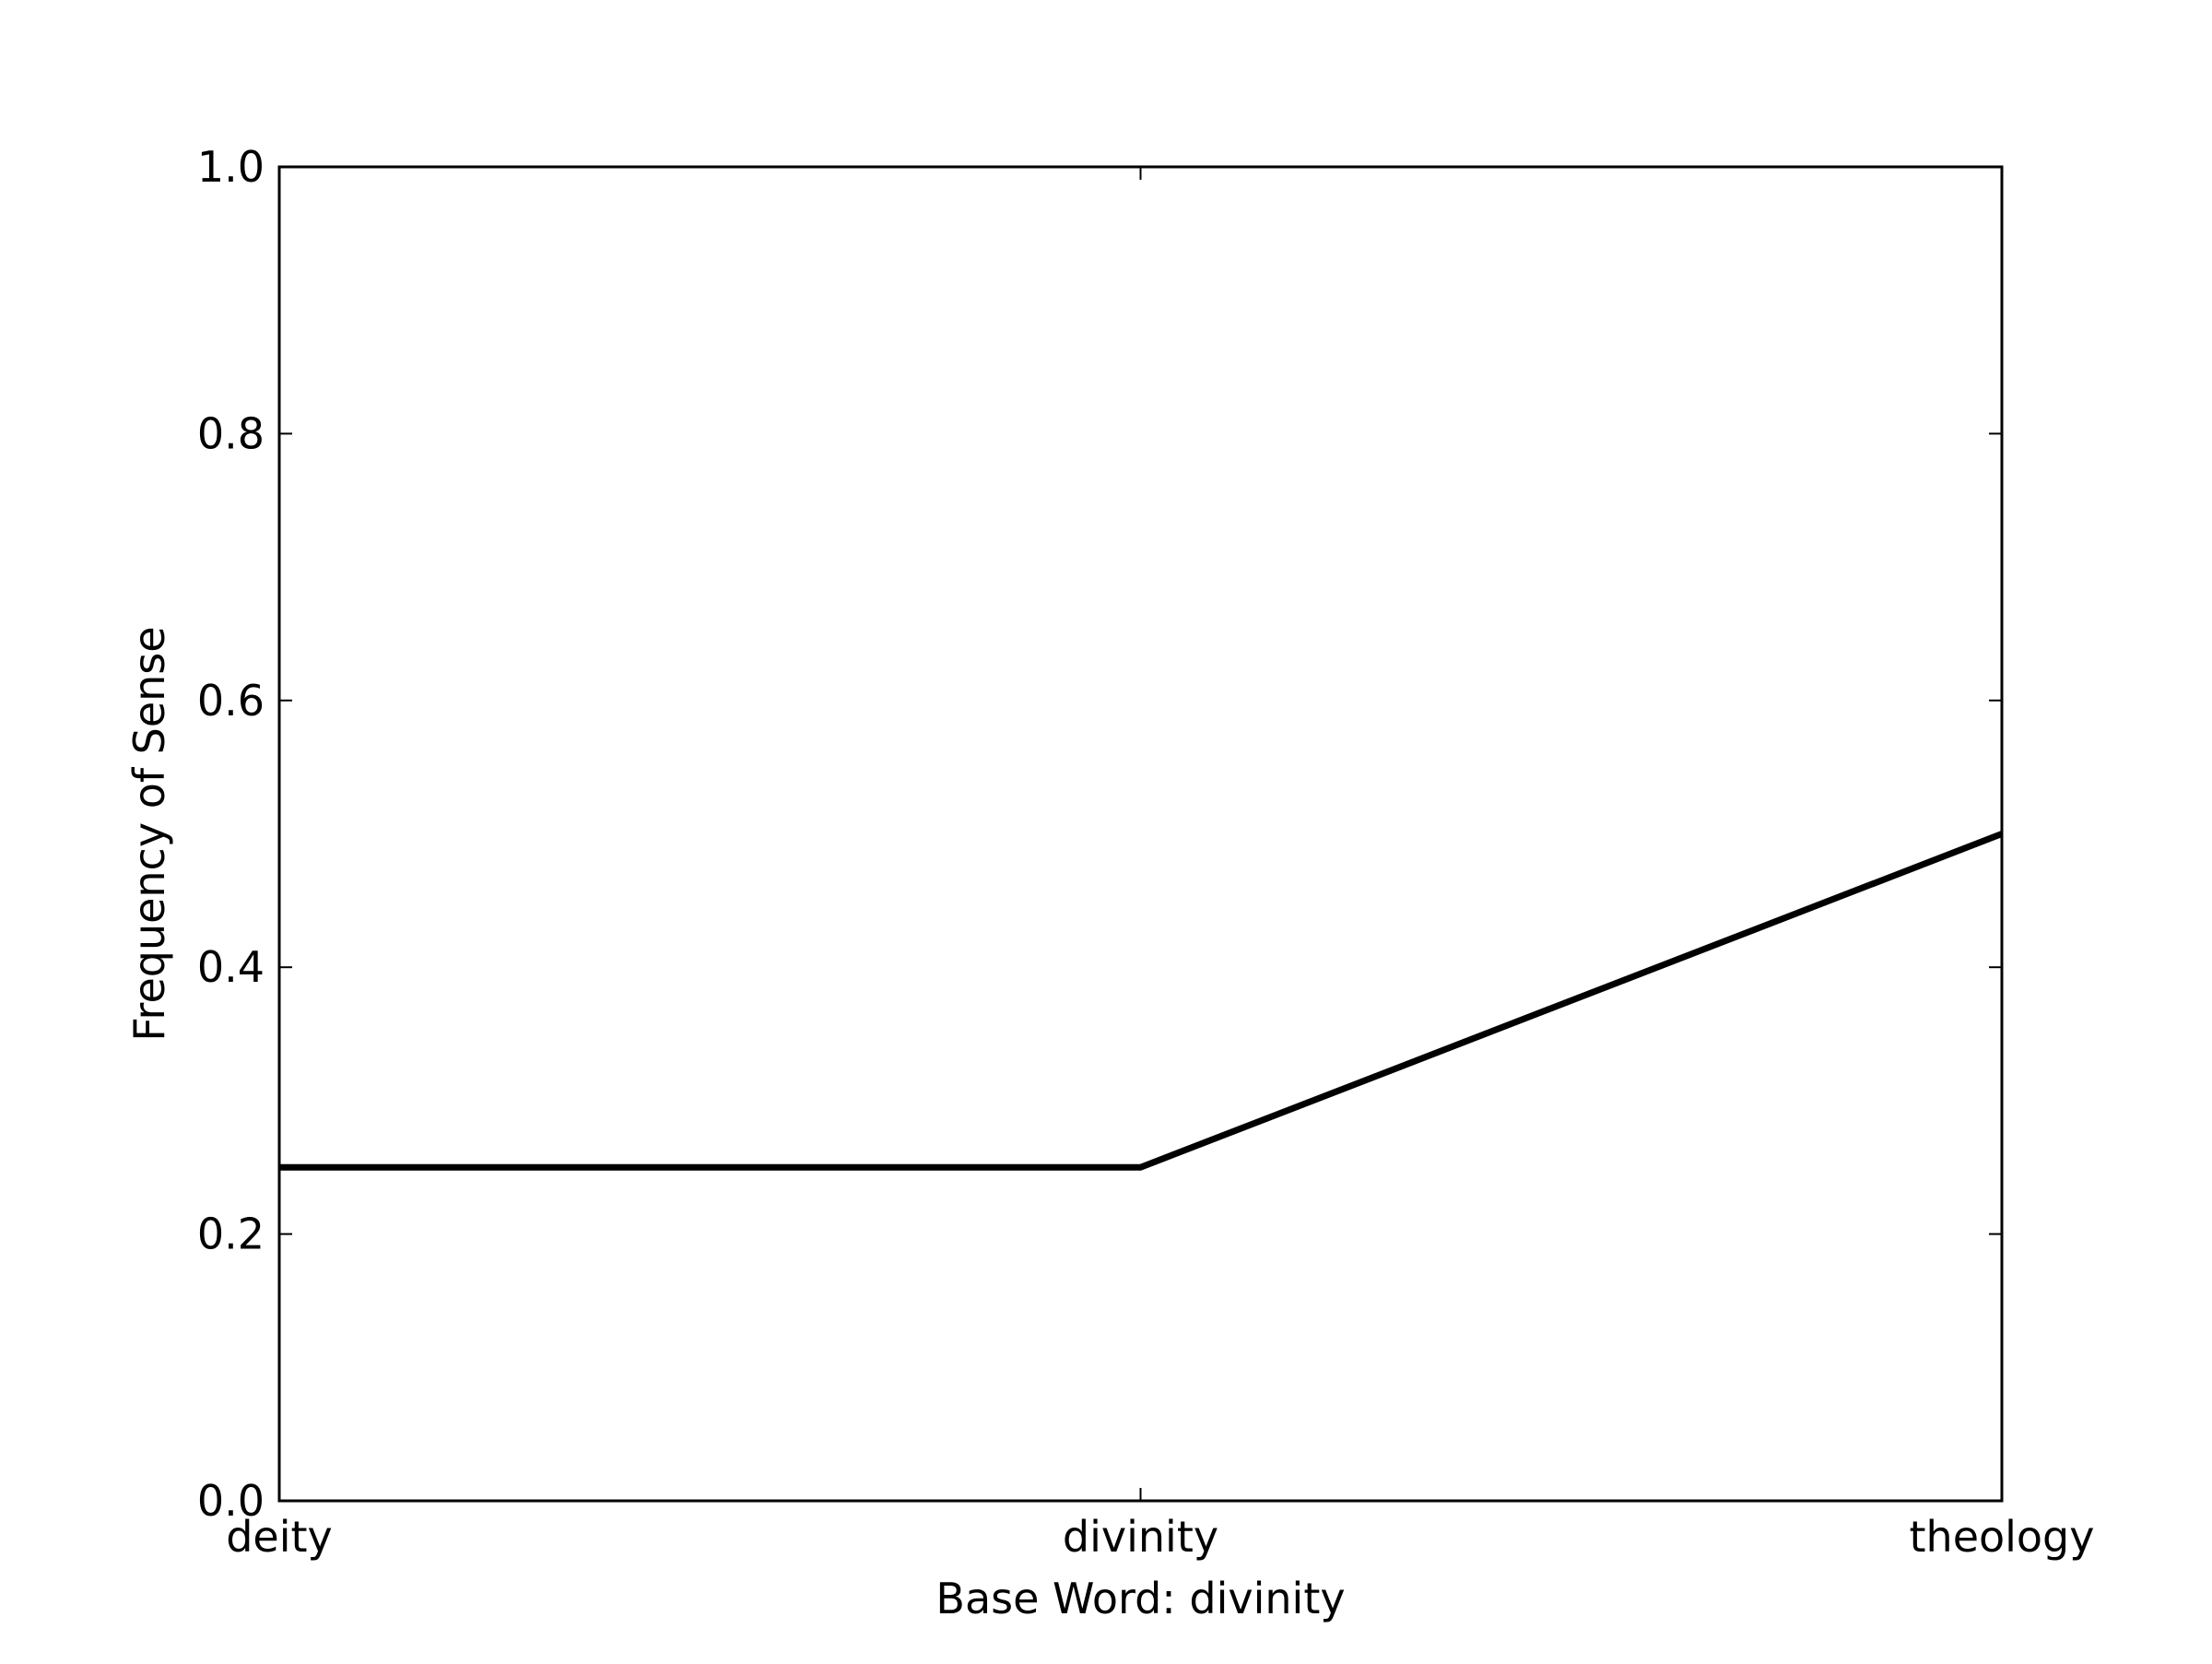 The image size is (2212, 1664). What do you see at coordinates (1140, 1598) in the screenshot?
I see `x-axis-label: Base Word: divinity` at bounding box center [1140, 1598].